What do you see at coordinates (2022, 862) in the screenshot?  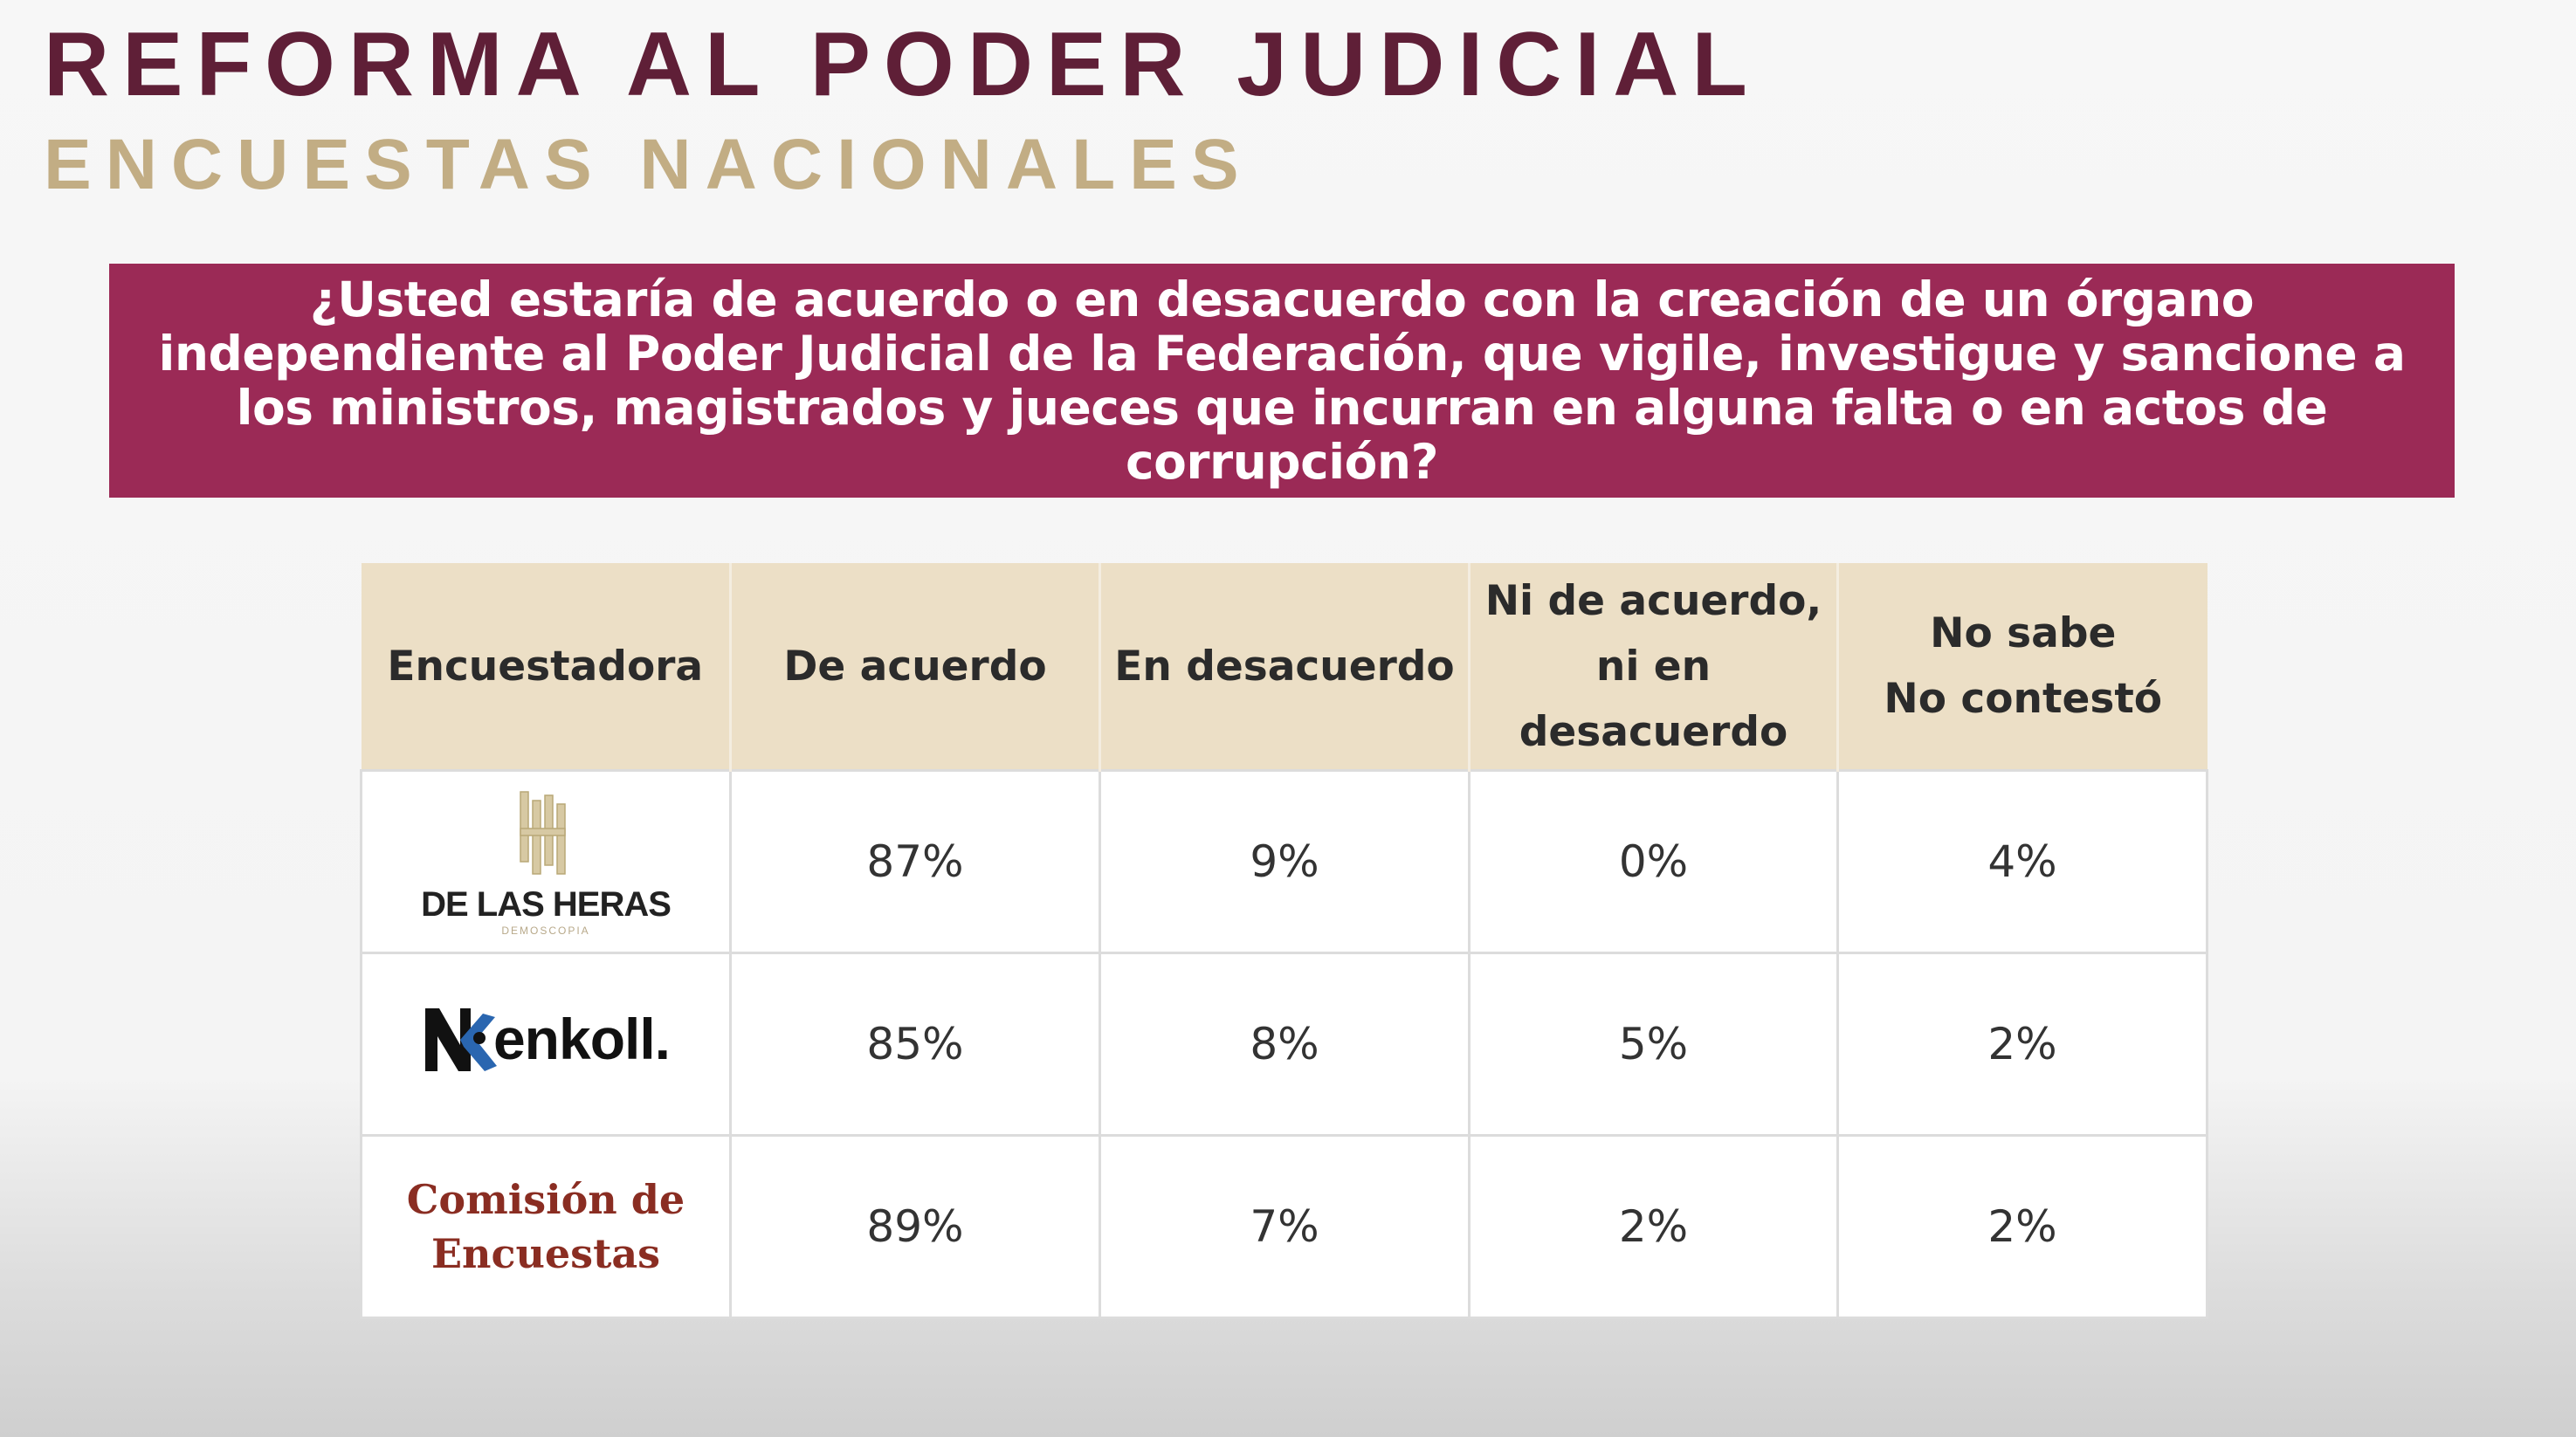 I see `no-answer-value: 4%` at bounding box center [2022, 862].